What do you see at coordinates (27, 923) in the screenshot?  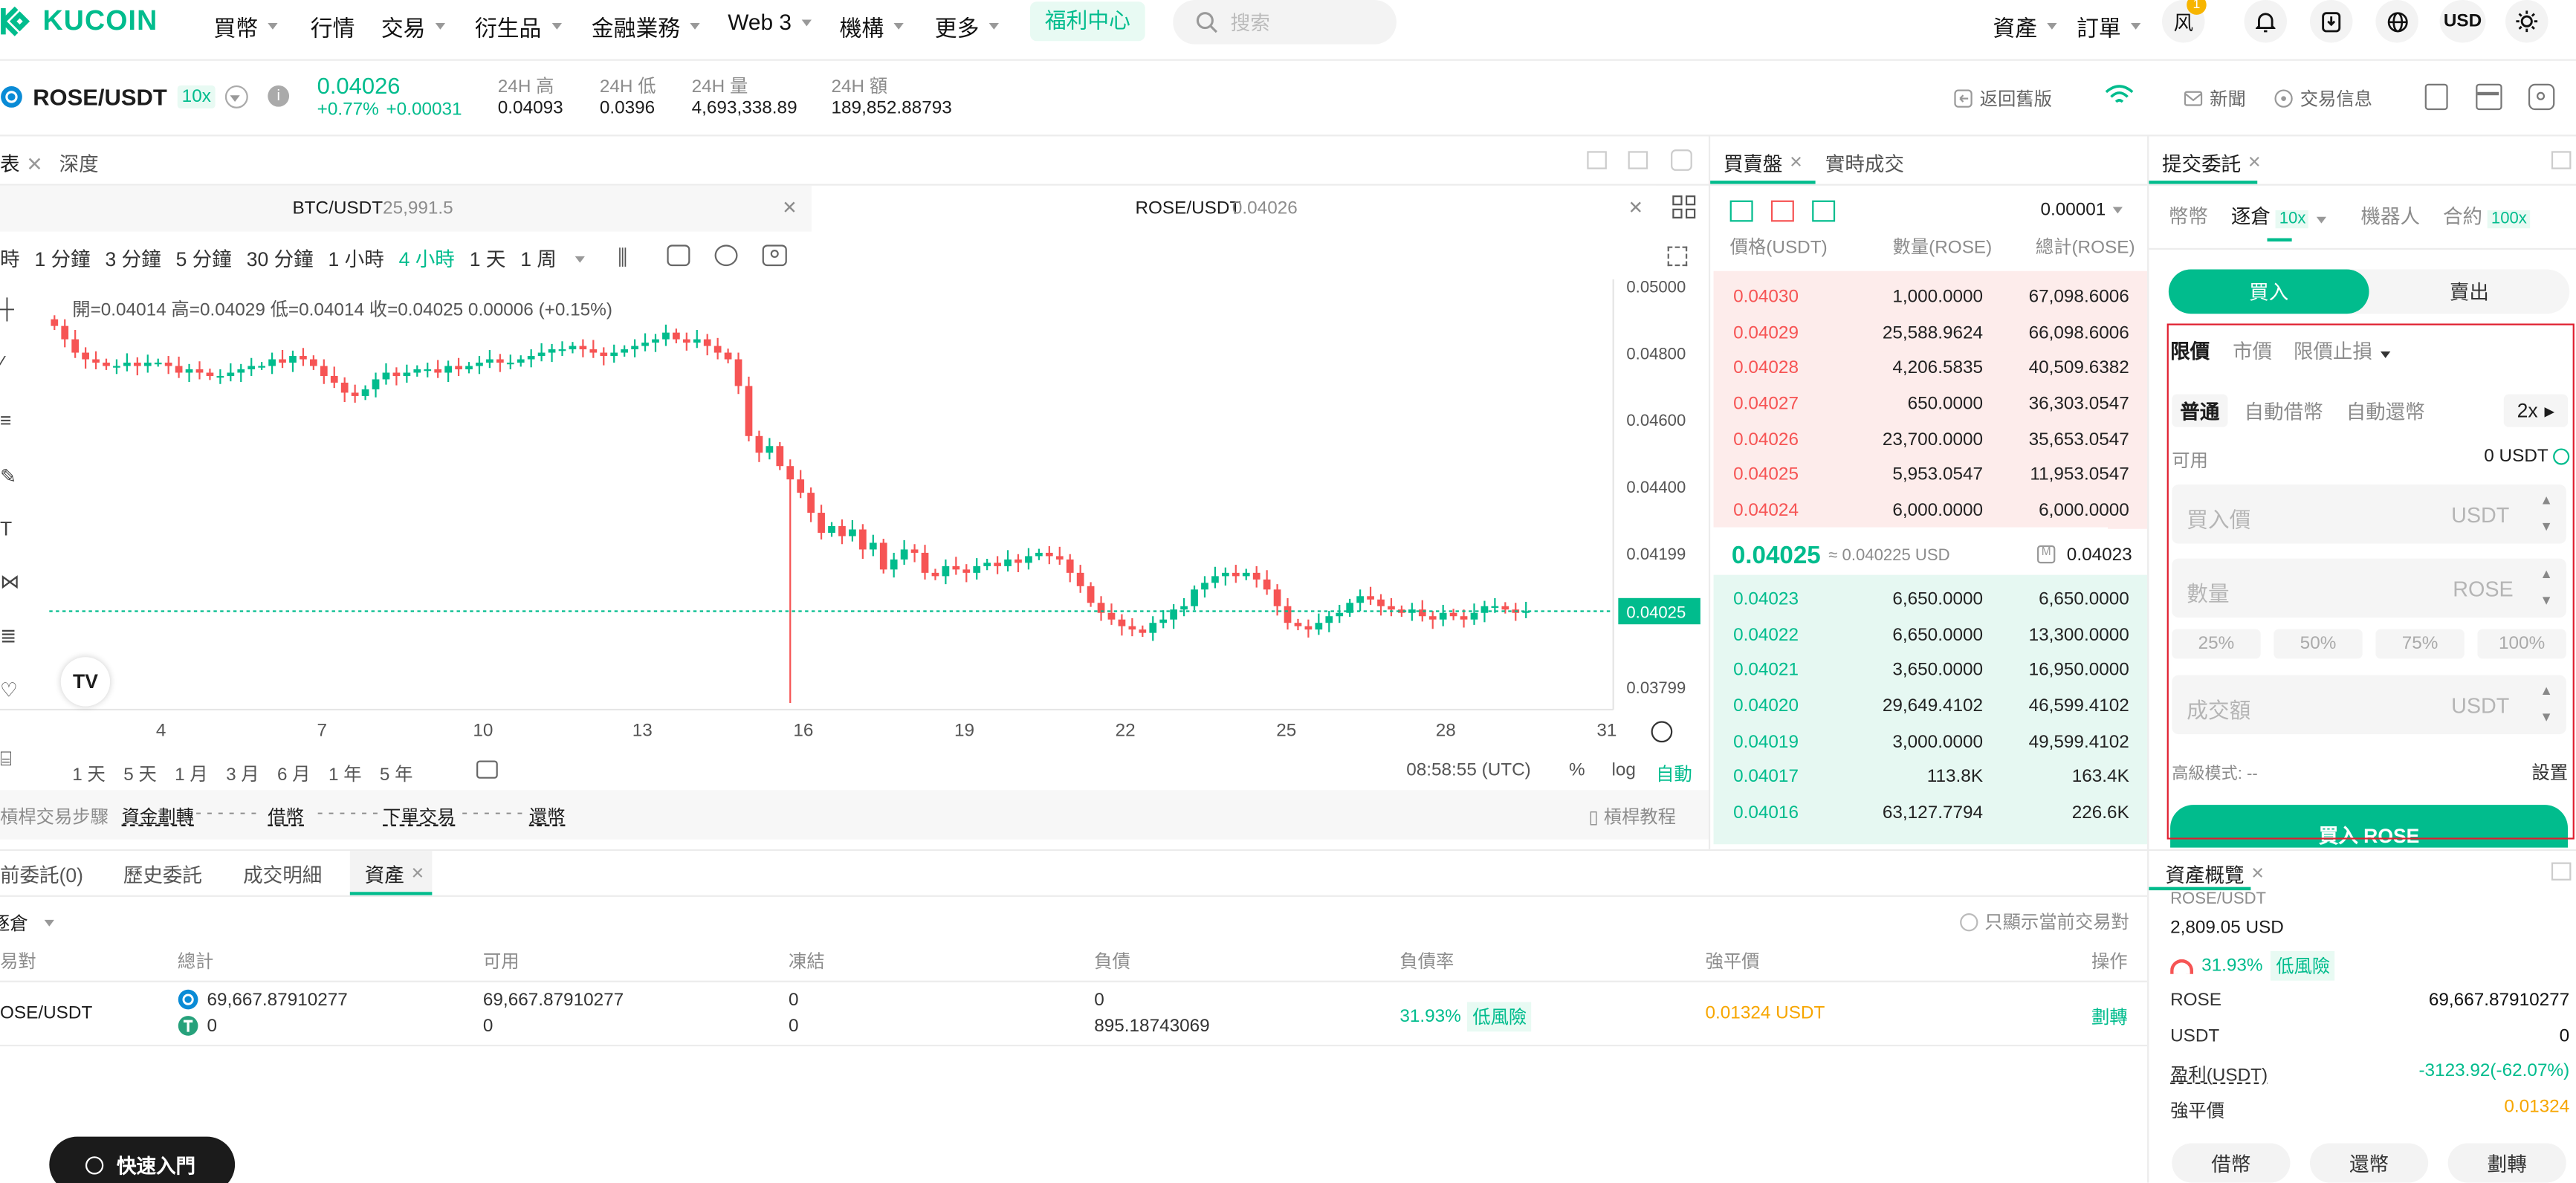 I see `margin-type-filter: 逐倉` at bounding box center [27, 923].